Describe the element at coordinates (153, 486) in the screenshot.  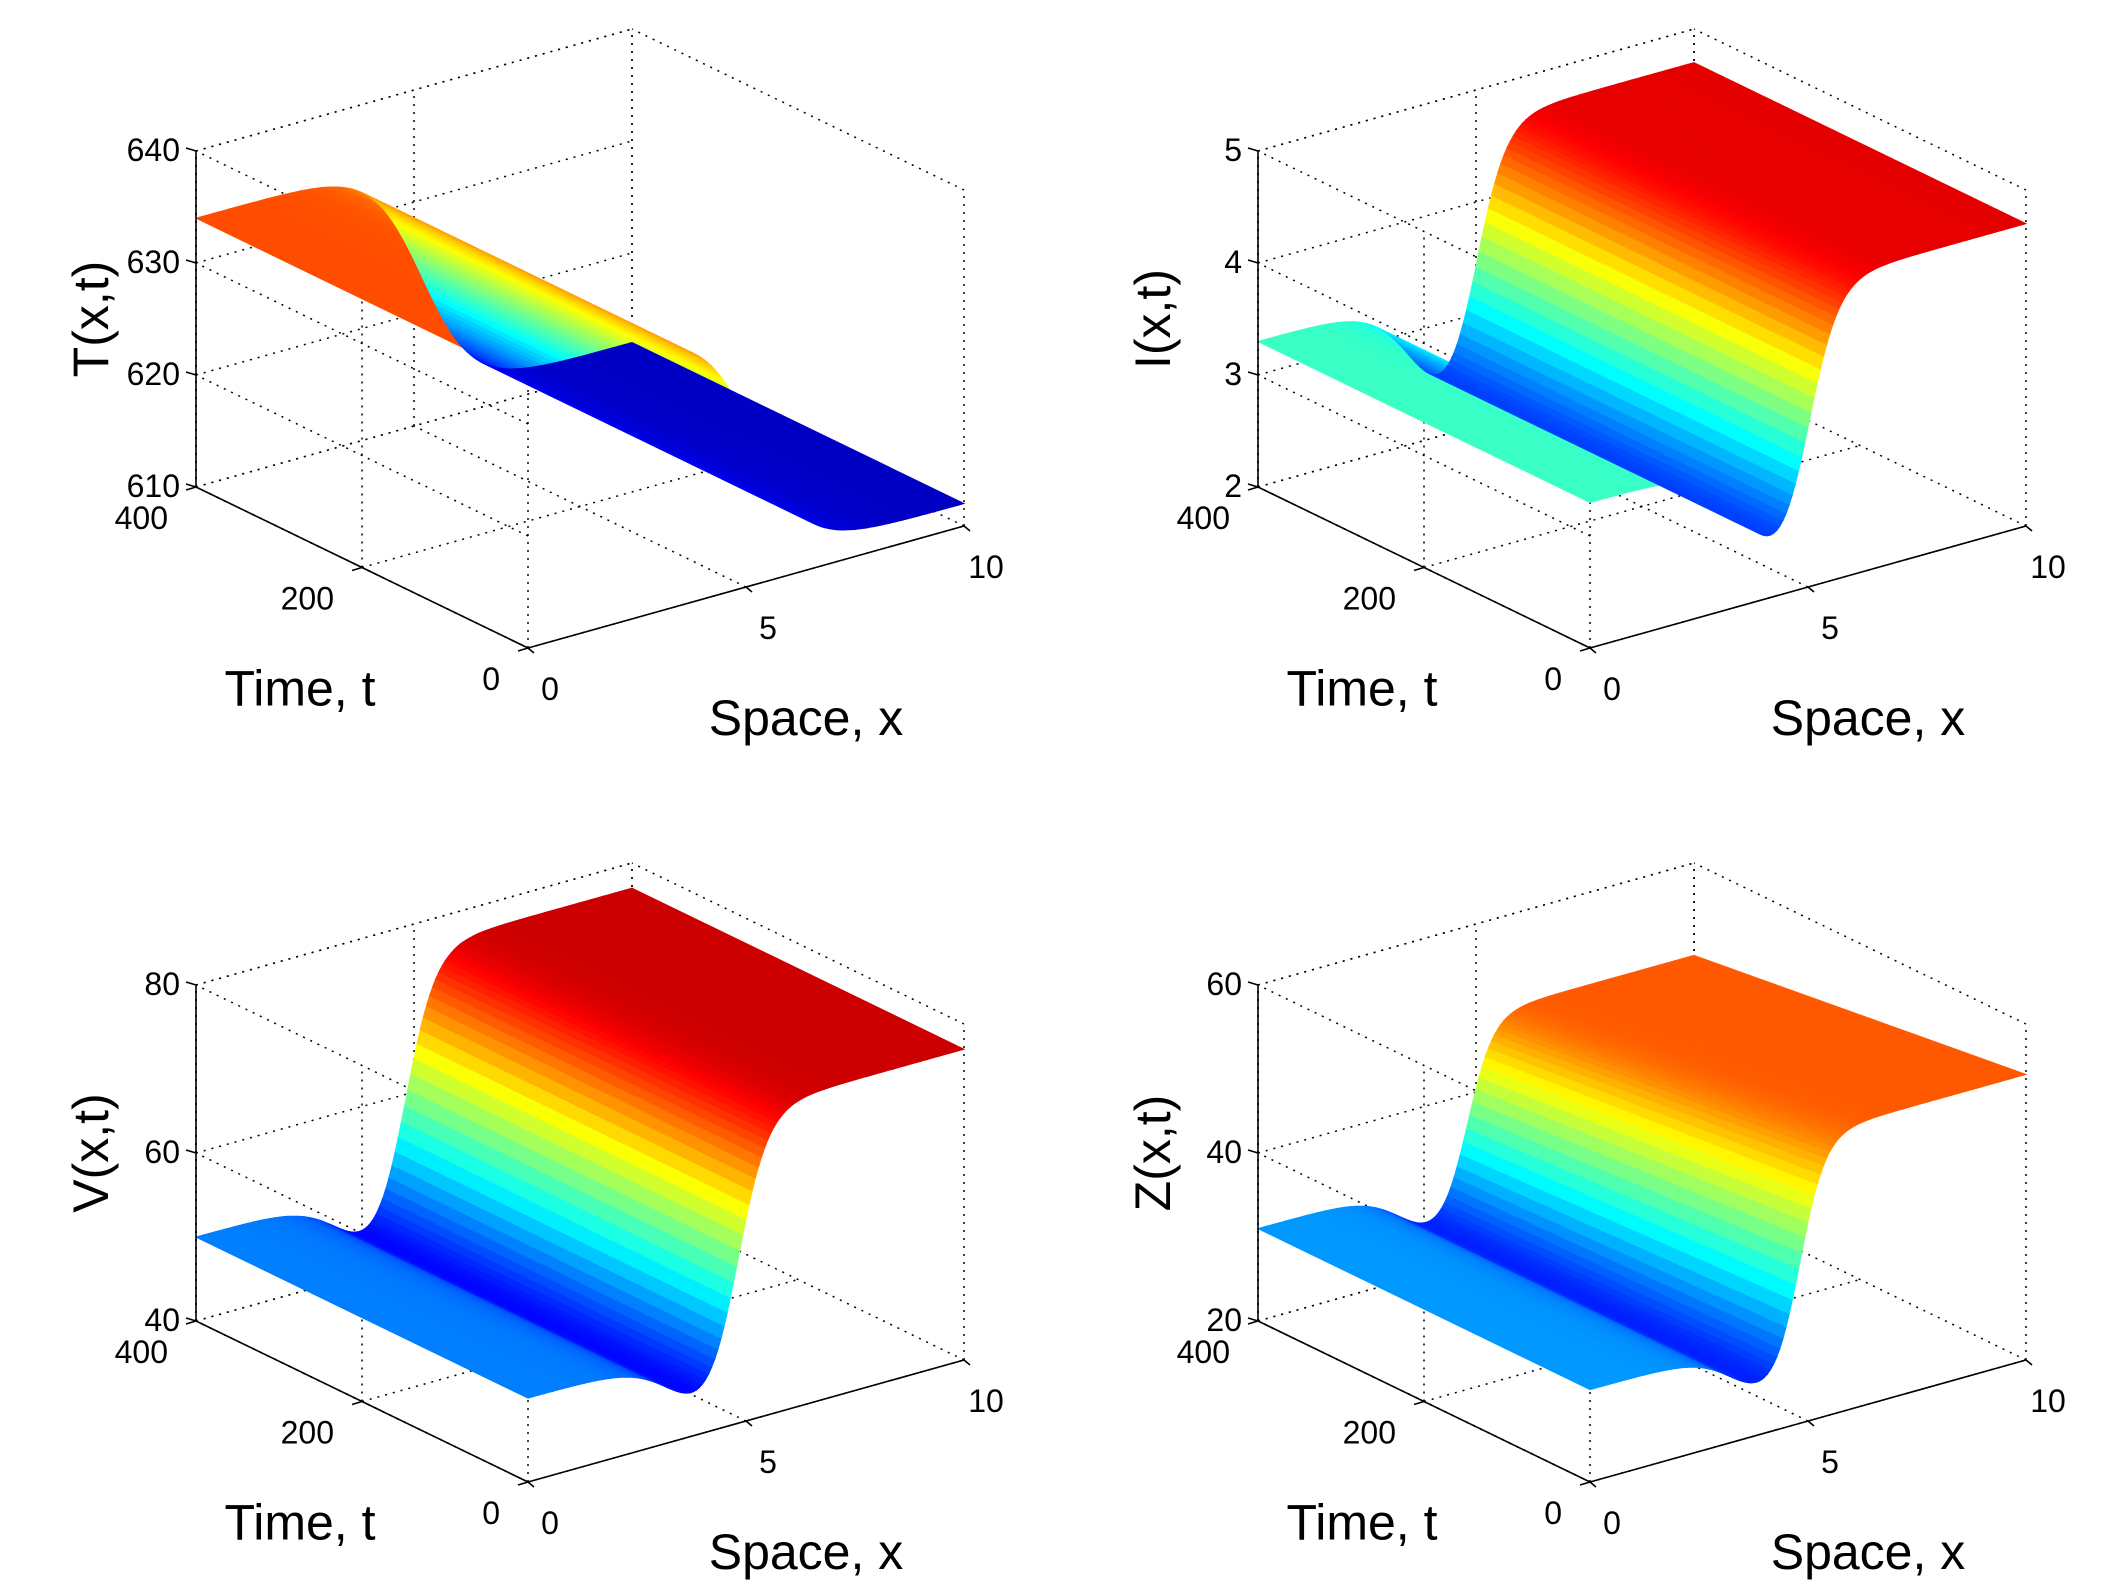
I see `z-tick-label: 610` at that location.